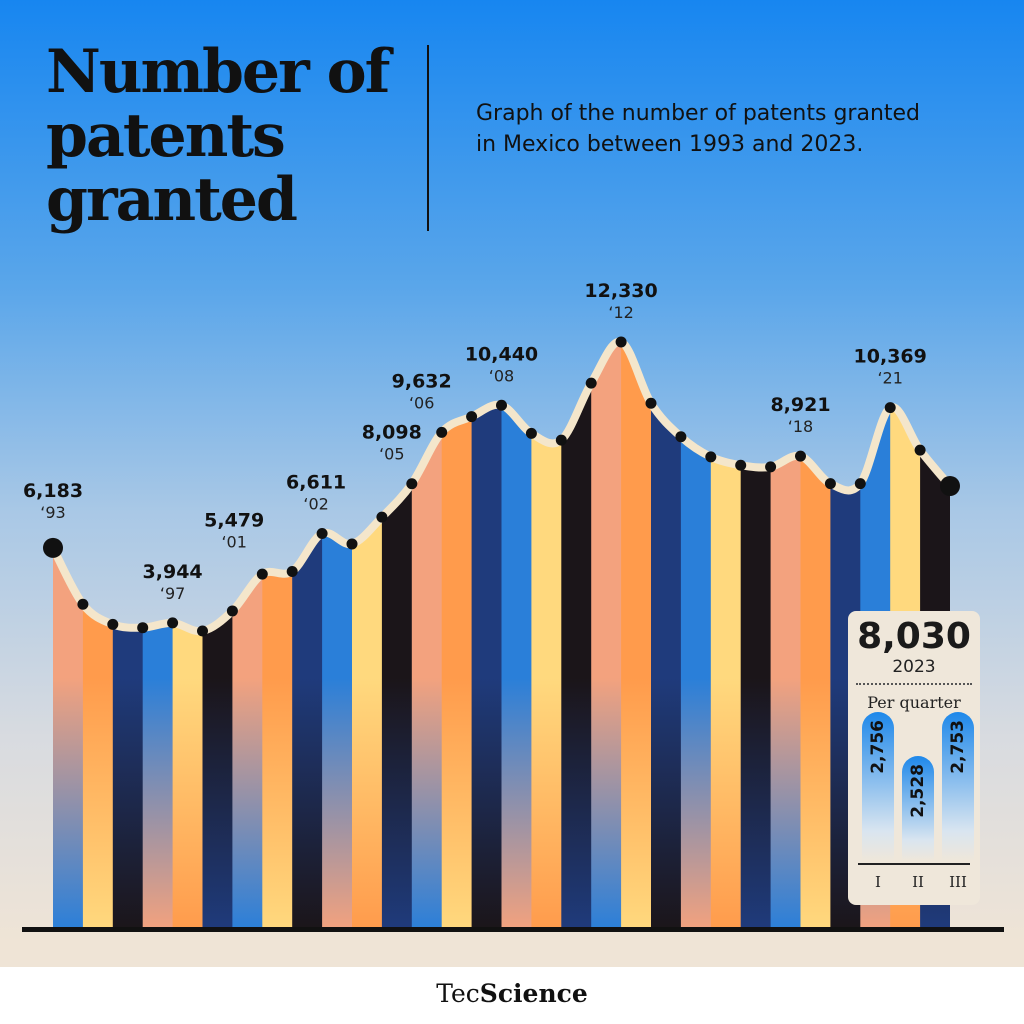 This screenshot has height=1024, width=1024. I want to click on data-point-1997, so click(173, 623).